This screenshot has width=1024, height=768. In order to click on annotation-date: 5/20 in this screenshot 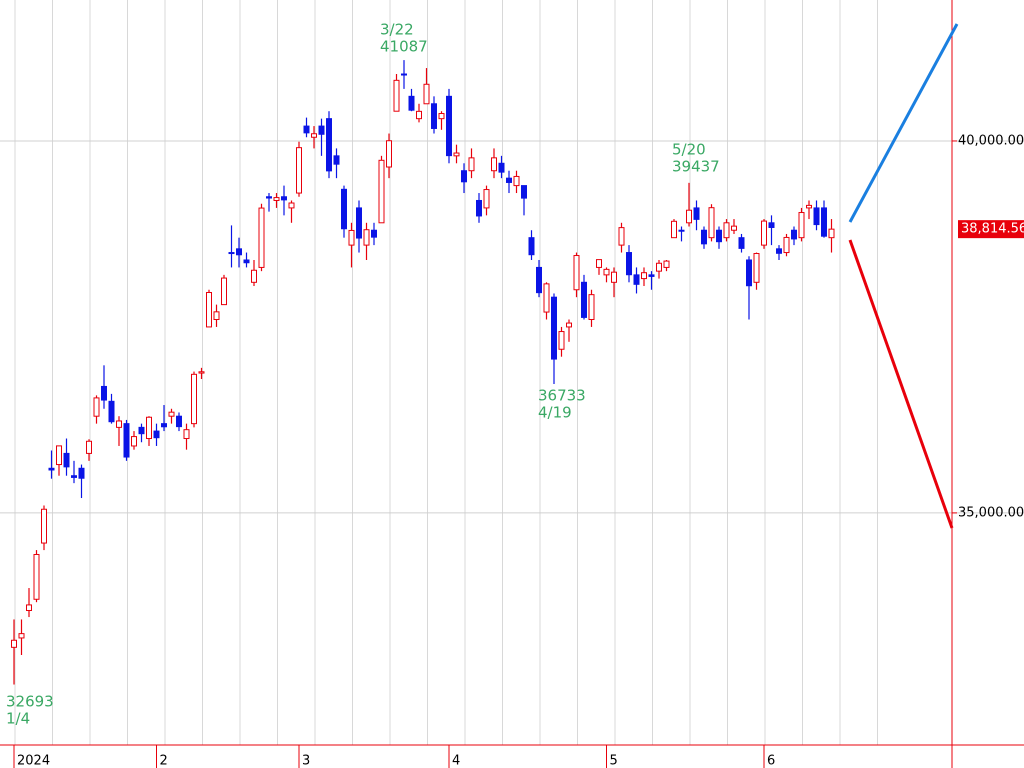, I will do `click(689, 150)`.